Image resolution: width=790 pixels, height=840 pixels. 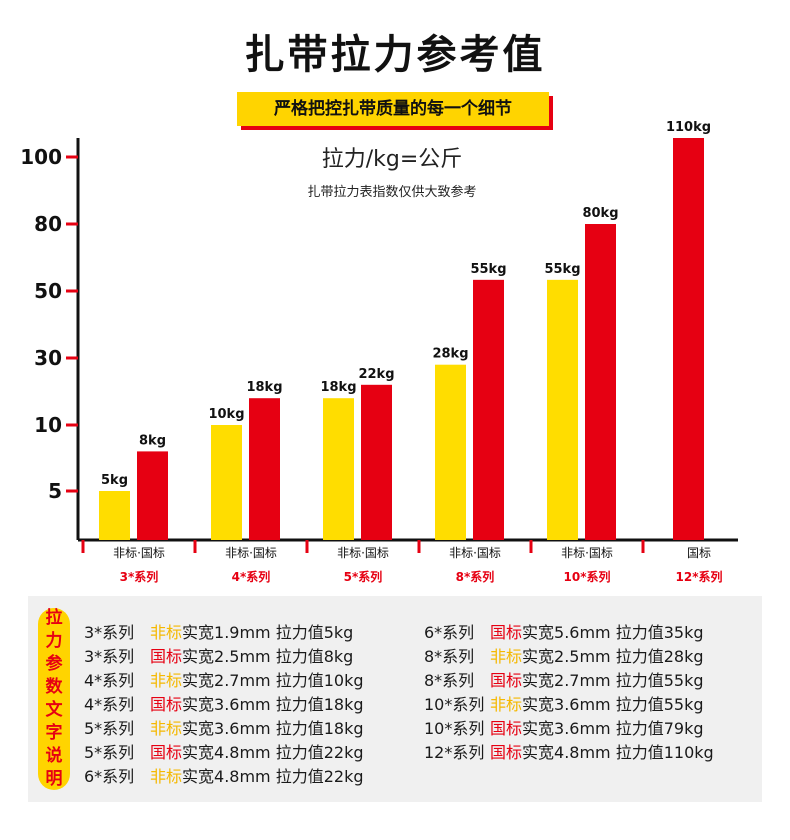 I want to click on spec-row: 5*系列 非标实宽3.6mm 拉力值18kg, so click(x=224, y=727).